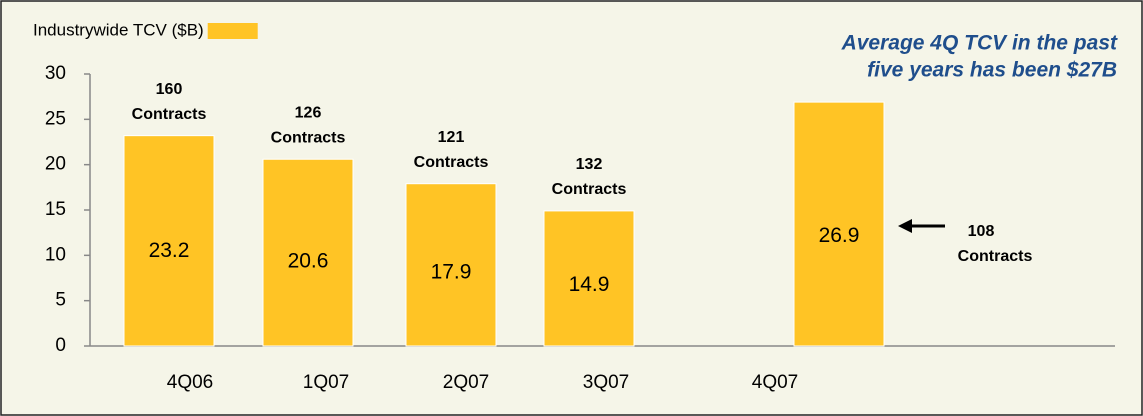 The image size is (1143, 416). I want to click on value-label: 26.9, so click(839, 235).